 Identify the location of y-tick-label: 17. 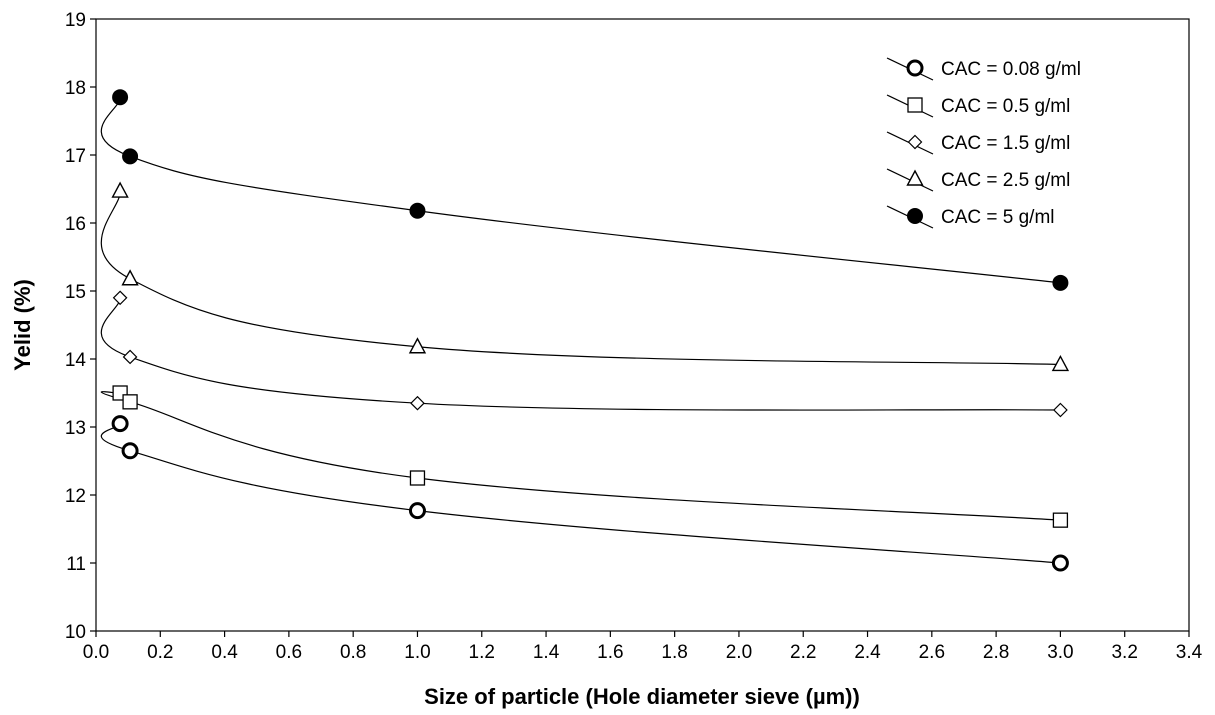
(75, 156).